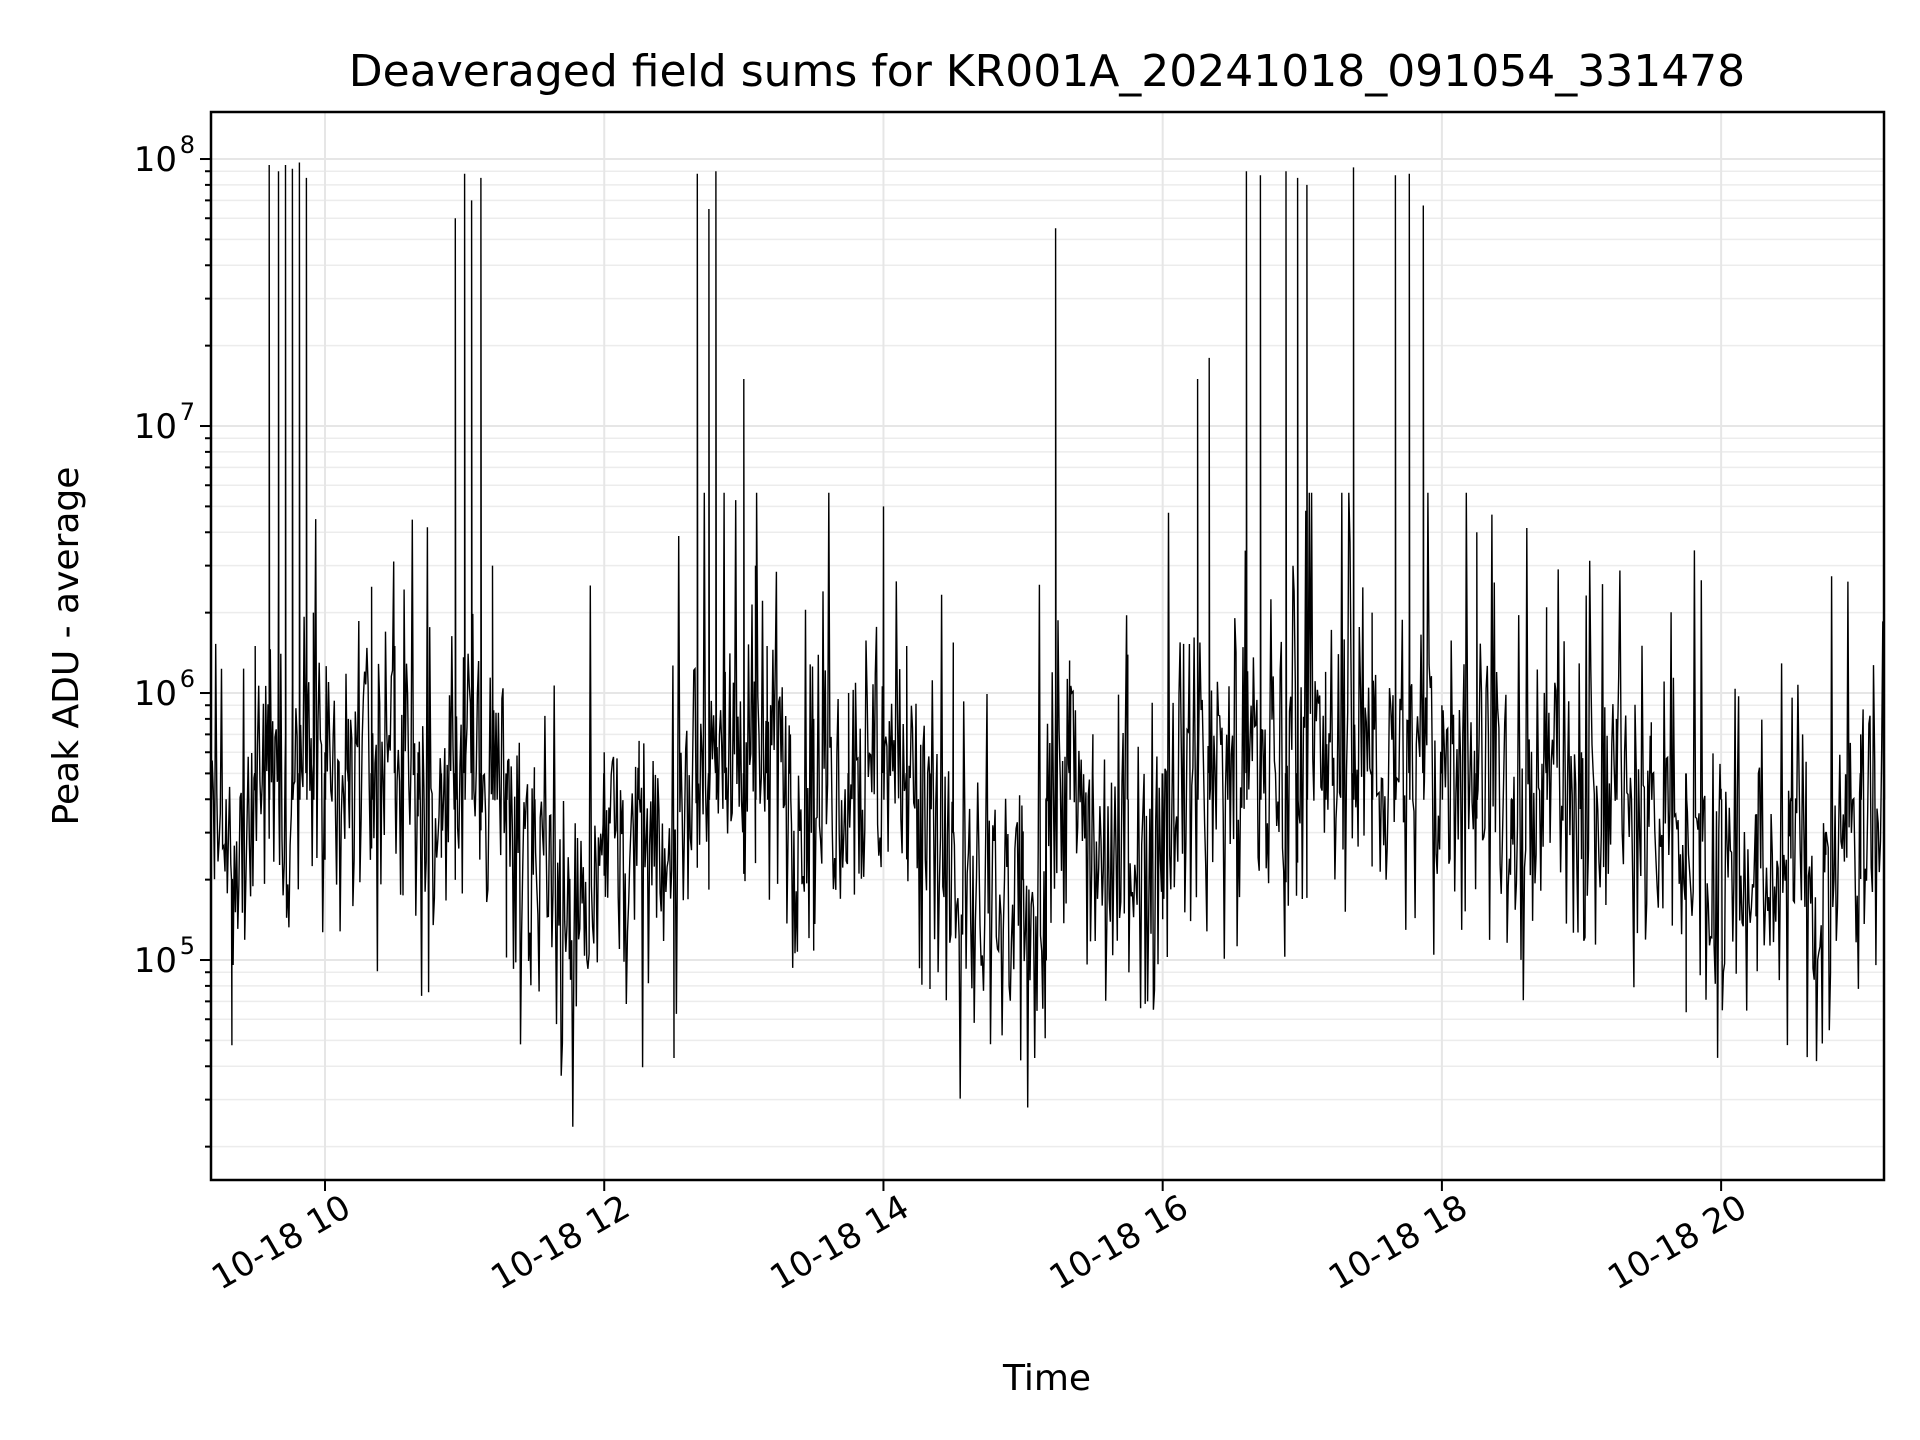 The width and height of the screenshot is (1920, 1440). Describe the element at coordinates (1046, 1378) in the screenshot. I see `x-axis-label: Time` at that location.